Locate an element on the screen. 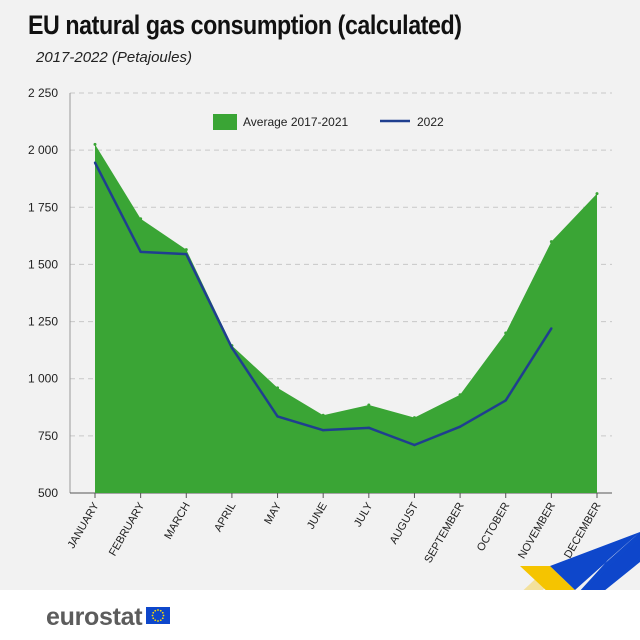  x-tick-label: NOVEMBER is located at coordinates (537, 530).